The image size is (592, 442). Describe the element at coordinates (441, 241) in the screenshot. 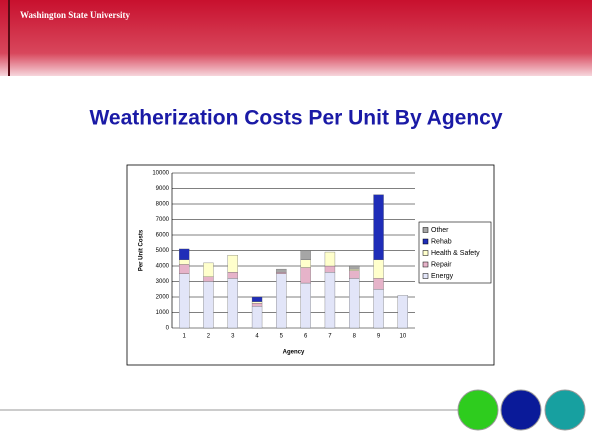

I see `legend-label: Rehab` at that location.